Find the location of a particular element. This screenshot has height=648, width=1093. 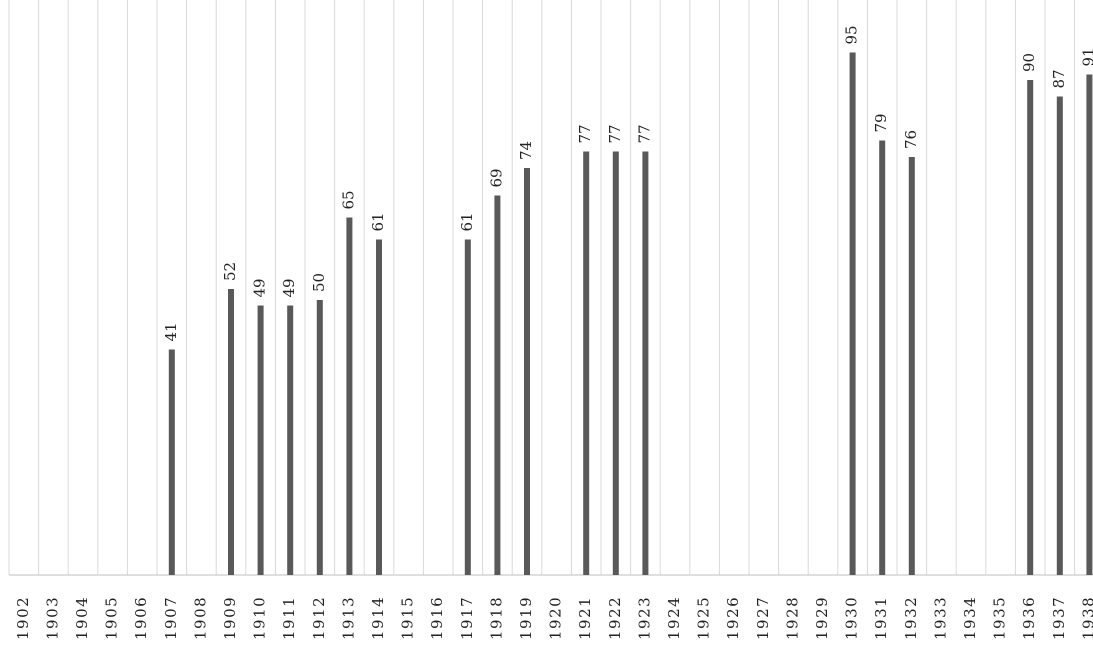

x-tick-label-1936: 1936 is located at coordinates (1029, 618).